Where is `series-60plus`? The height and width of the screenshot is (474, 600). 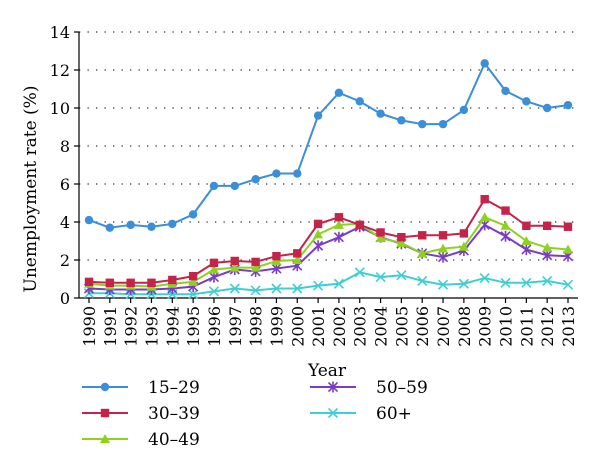
series-60plus is located at coordinates (328, 283).